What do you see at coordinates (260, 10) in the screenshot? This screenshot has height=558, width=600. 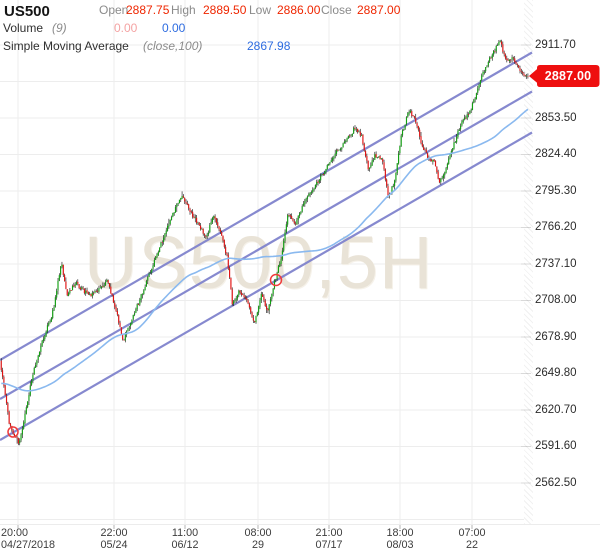 I see `low-label: Low` at bounding box center [260, 10].